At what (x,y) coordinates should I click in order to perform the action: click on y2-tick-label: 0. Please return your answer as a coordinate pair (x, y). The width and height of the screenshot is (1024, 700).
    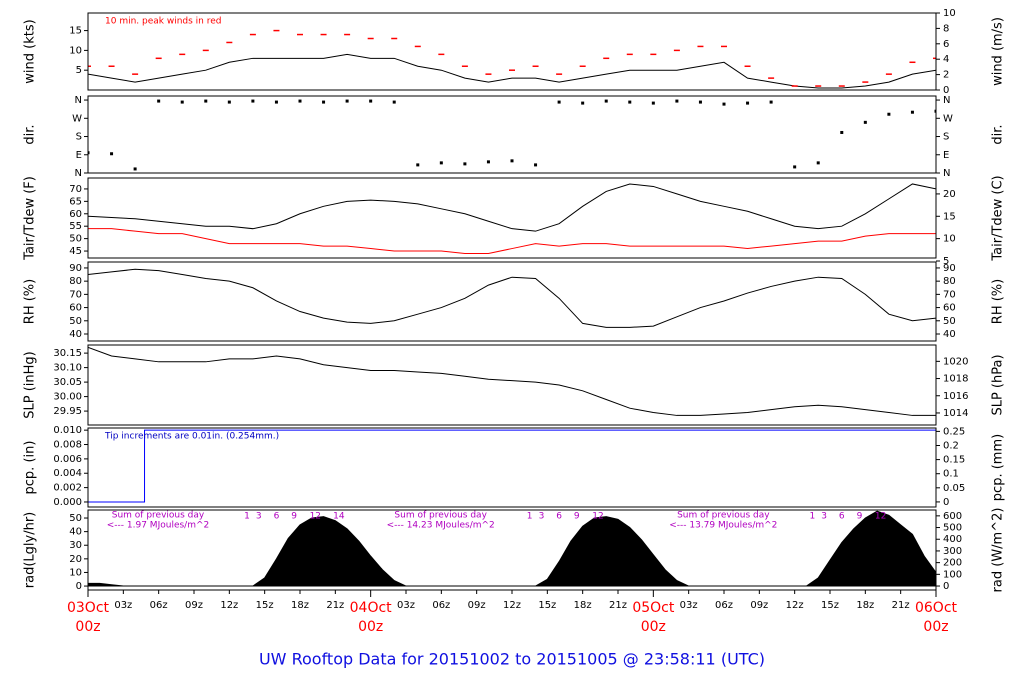
    Looking at the image, I should click on (946, 502).